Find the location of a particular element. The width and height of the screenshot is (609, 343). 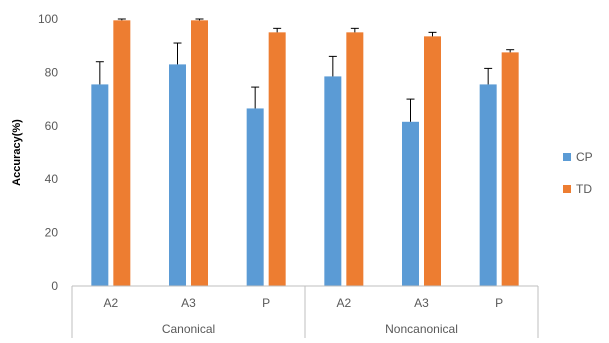

y-axis-ticks: 0 20 40 60 80 100 is located at coordinates (48, 152).